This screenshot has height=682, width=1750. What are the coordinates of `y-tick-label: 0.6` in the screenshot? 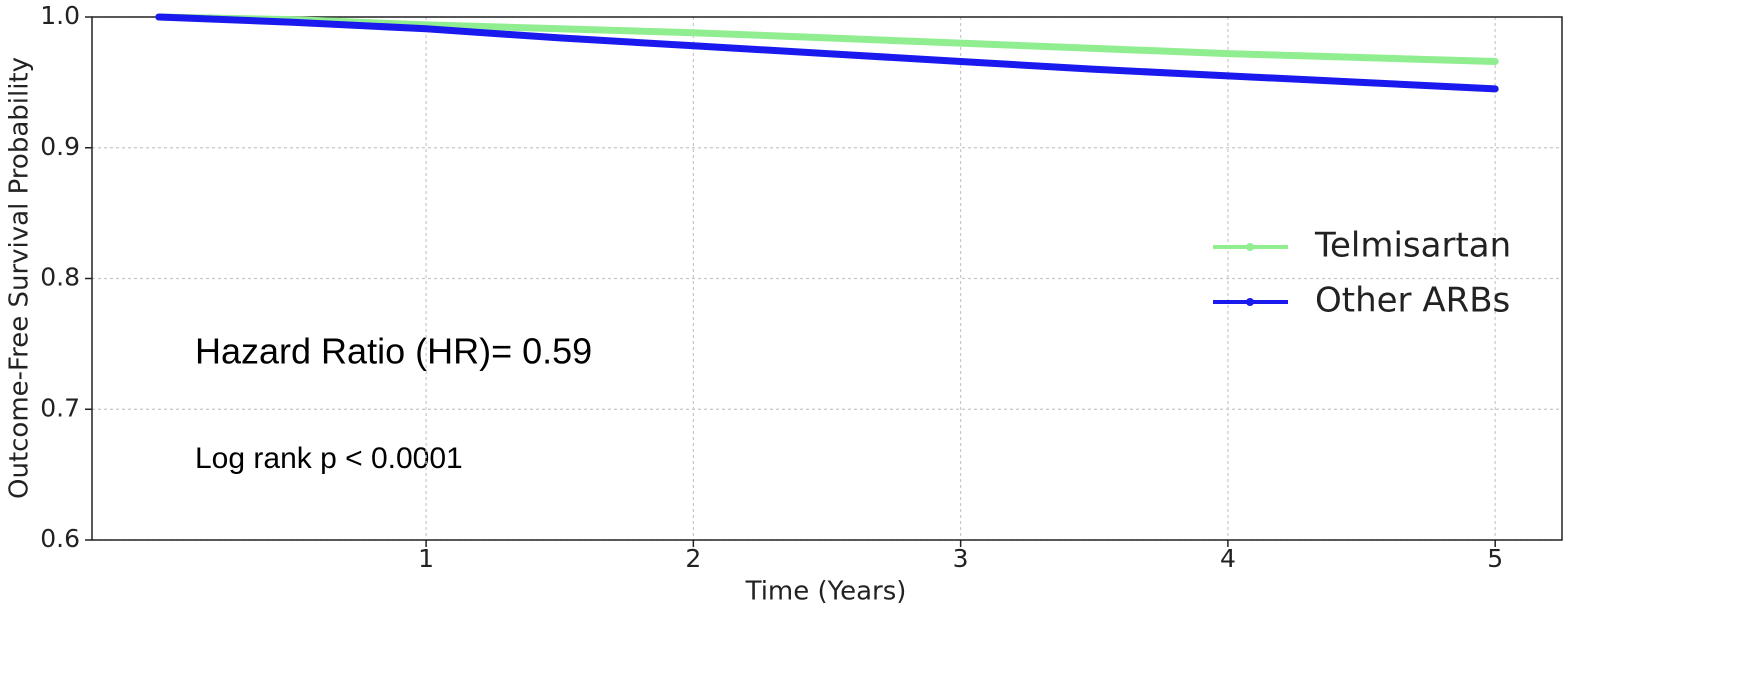 It's located at (60, 538).